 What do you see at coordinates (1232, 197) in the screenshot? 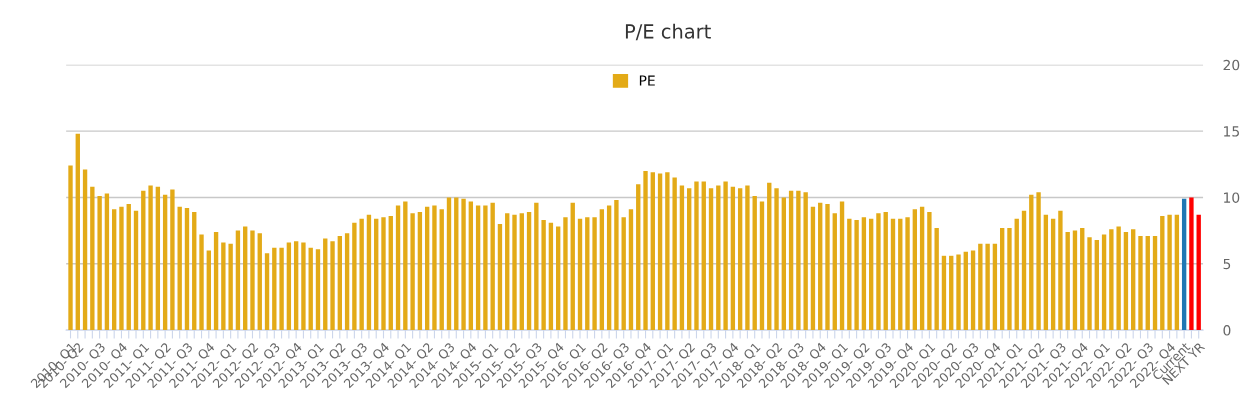
I see `y-tick-label: 10` at bounding box center [1232, 197].